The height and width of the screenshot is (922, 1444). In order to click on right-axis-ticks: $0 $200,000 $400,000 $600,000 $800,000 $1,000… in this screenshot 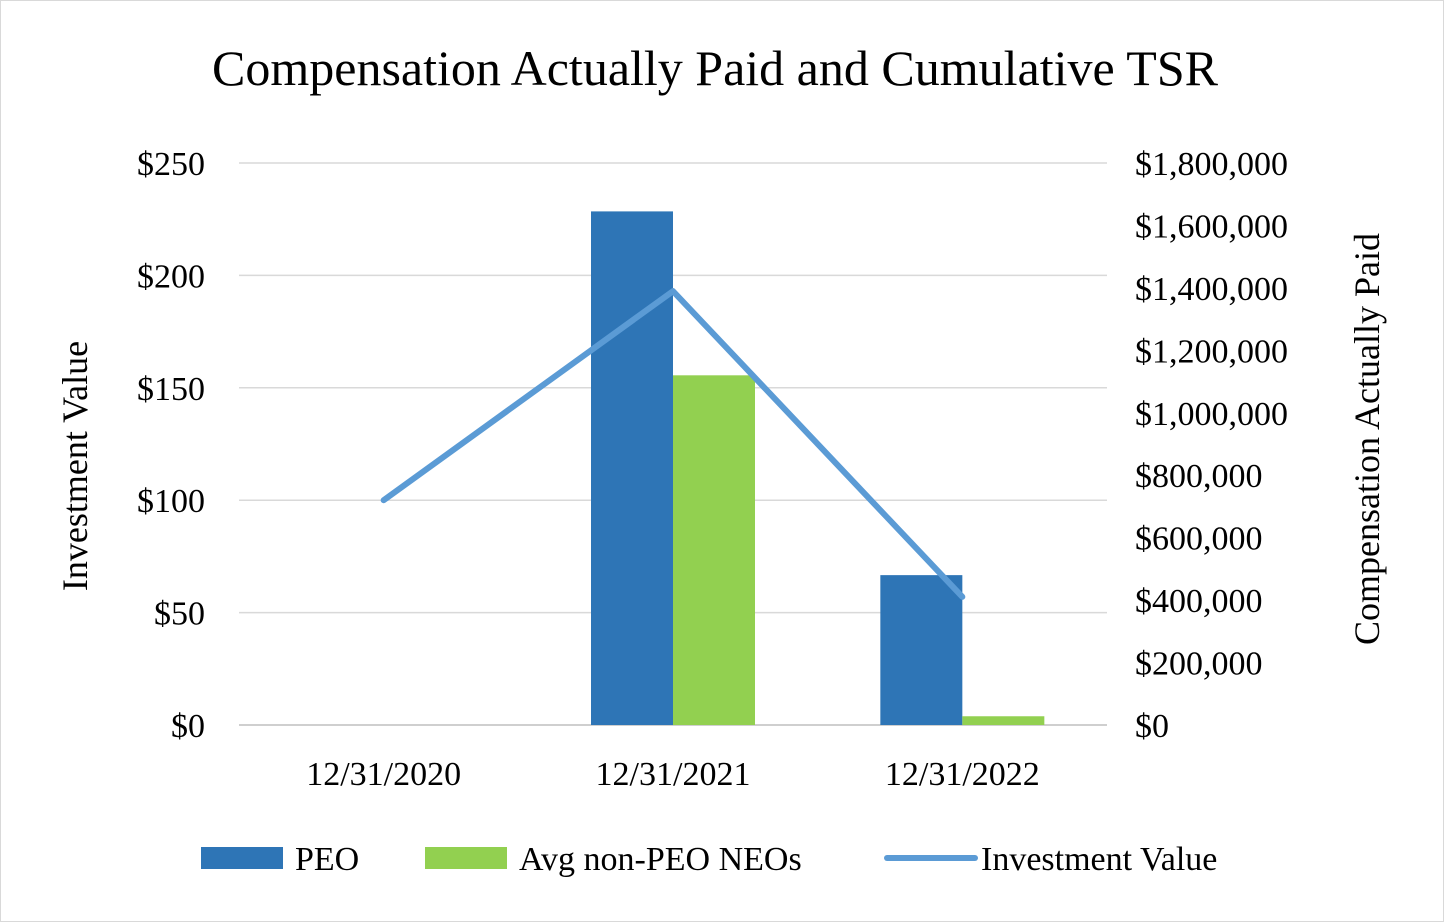, I will do `click(1211, 445)`.